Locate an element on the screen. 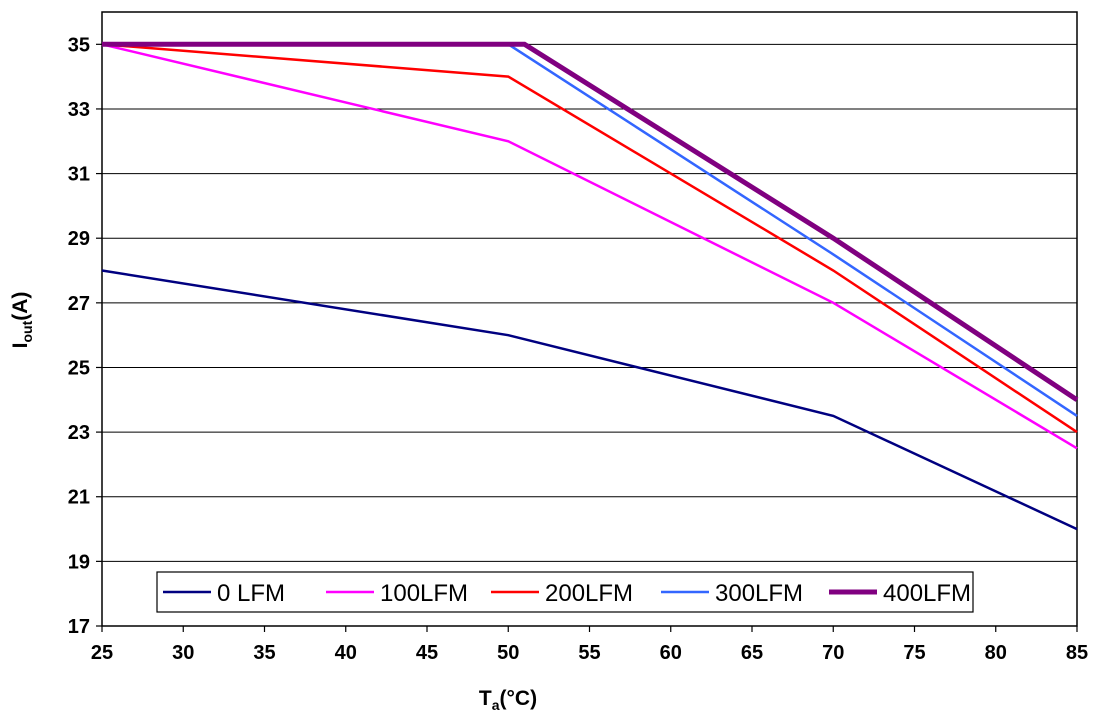  y-tick-label: 17 is located at coordinates (79, 627).